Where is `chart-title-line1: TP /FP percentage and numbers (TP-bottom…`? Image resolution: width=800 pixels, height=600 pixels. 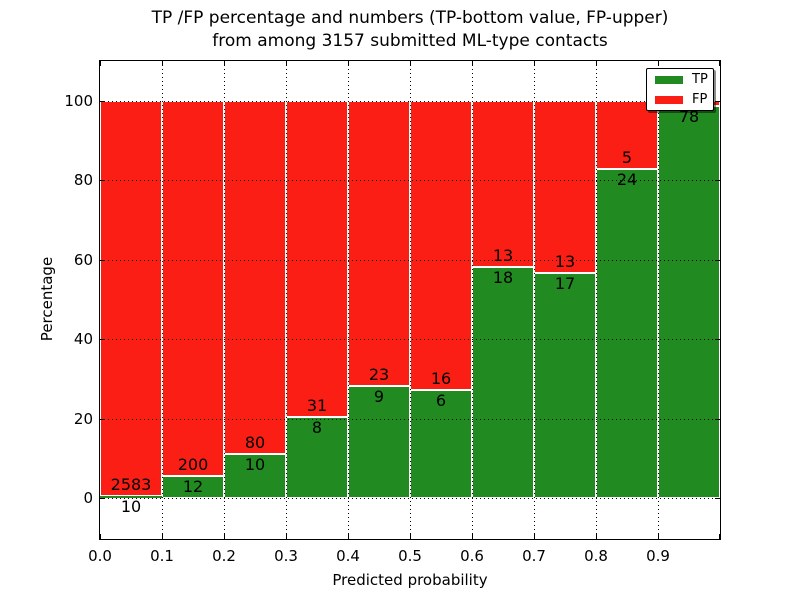 chart-title-line1: TP /FP percentage and numbers (TP-bottom… is located at coordinates (410, 18).